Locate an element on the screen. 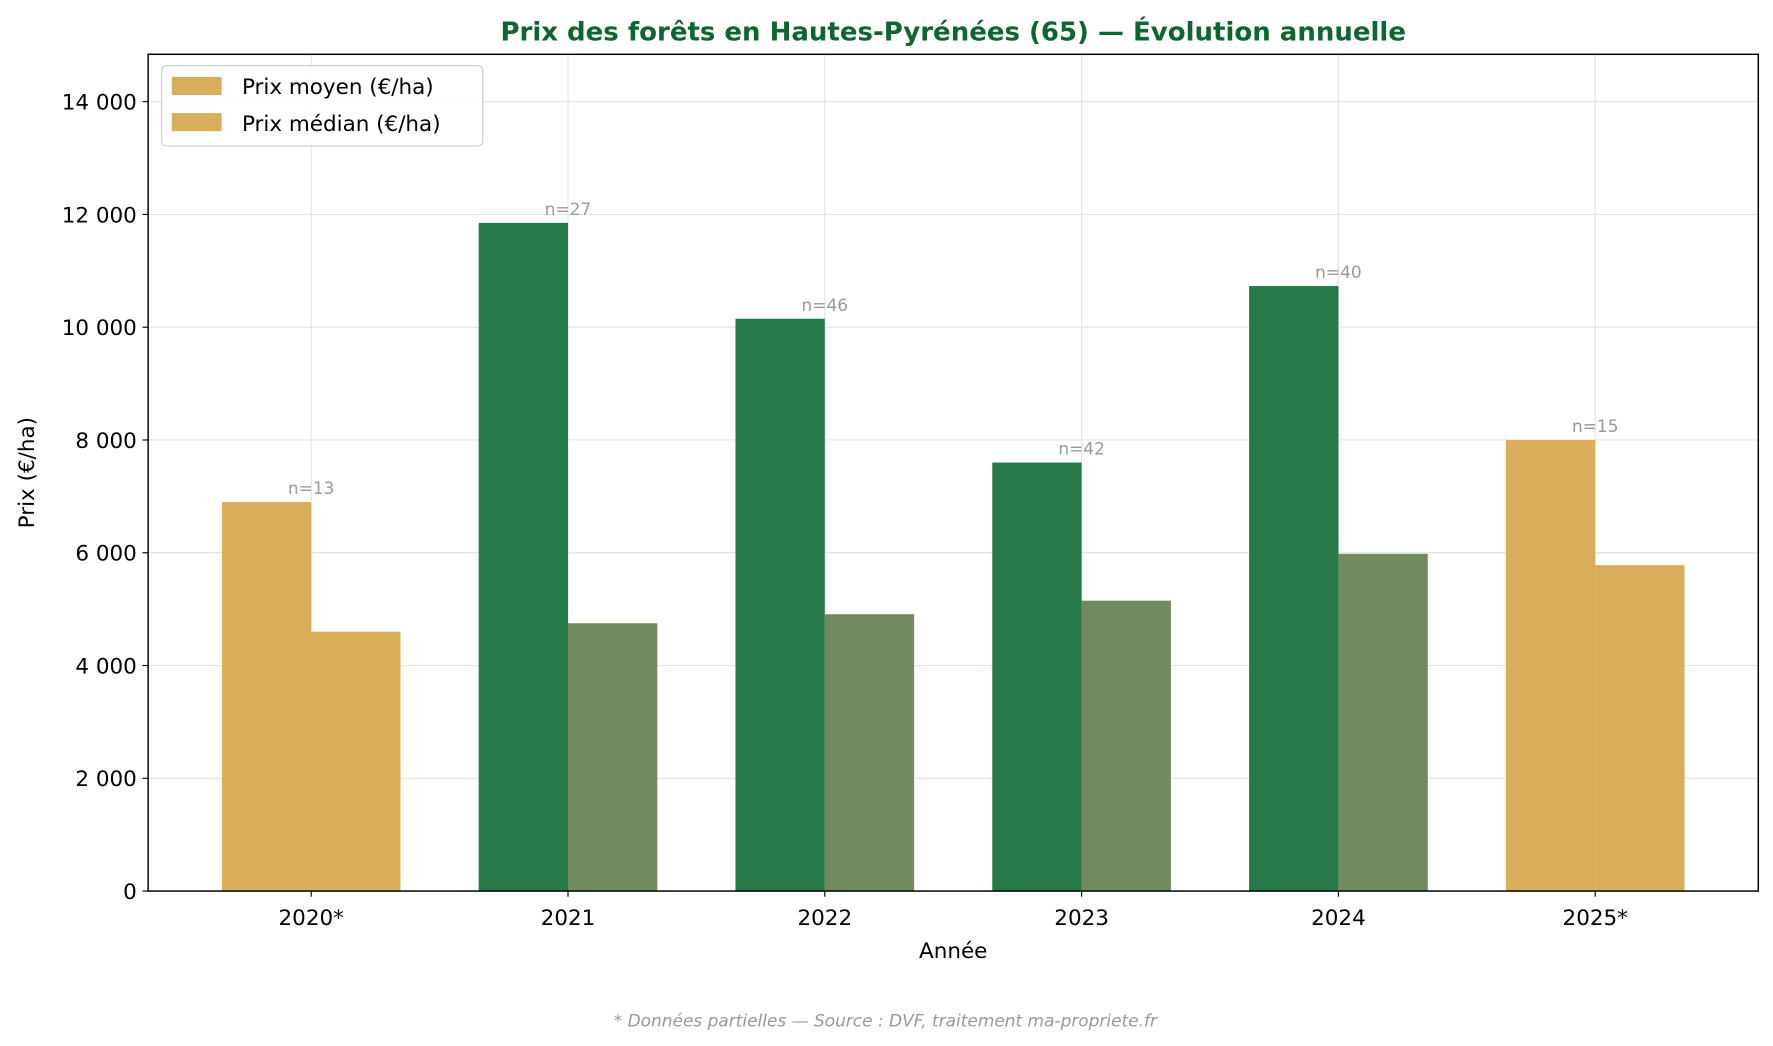 Image resolution: width=1773 pixels, height=1046 pixels. bar-mean-2023 is located at coordinates (1037, 677).